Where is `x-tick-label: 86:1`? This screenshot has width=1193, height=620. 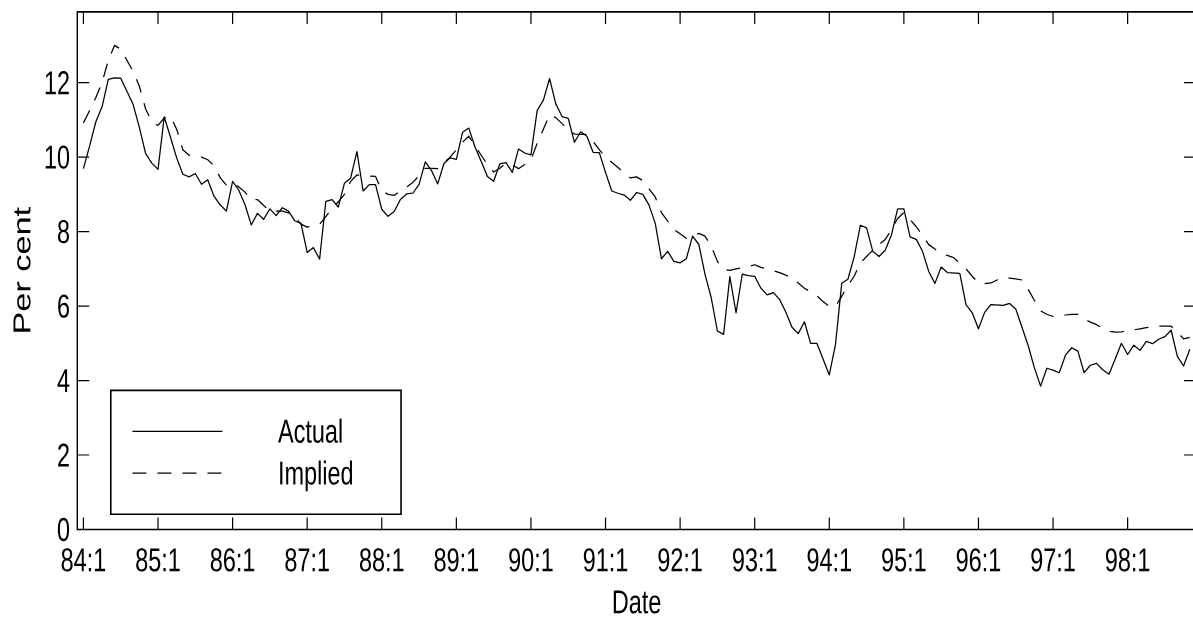
x-tick-label: 86:1 is located at coordinates (232, 560).